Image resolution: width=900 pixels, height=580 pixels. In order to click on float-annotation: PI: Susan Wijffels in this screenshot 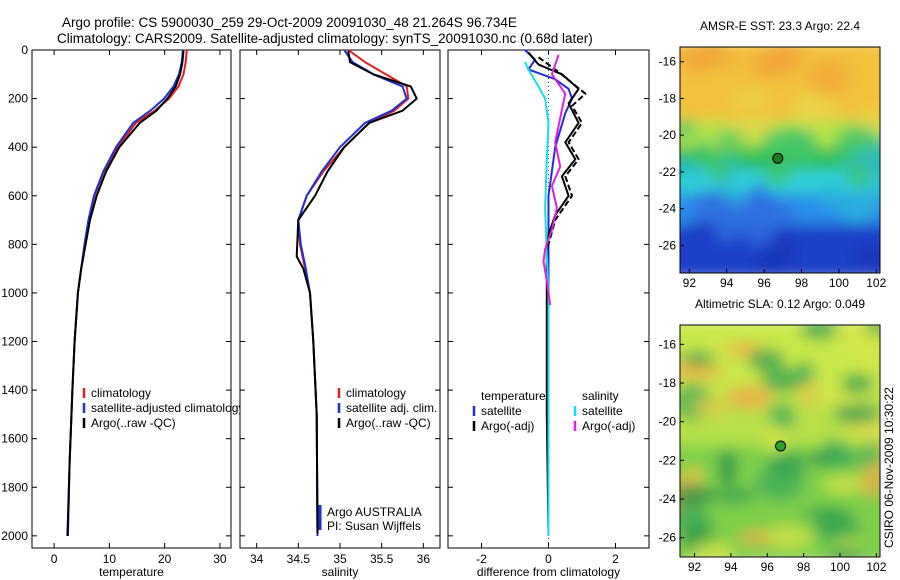, I will do `click(374, 526)`.